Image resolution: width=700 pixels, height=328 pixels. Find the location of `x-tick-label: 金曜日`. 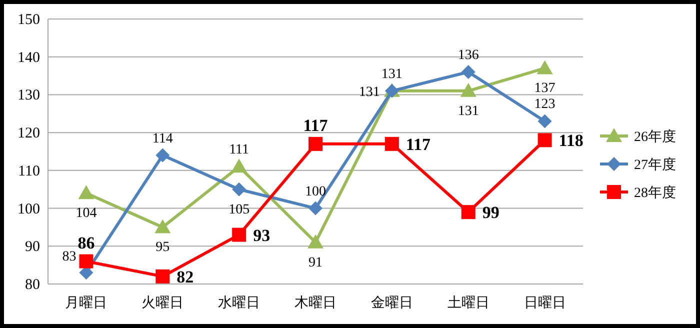

x-tick-label: 金曜日 is located at coordinates (391, 302).